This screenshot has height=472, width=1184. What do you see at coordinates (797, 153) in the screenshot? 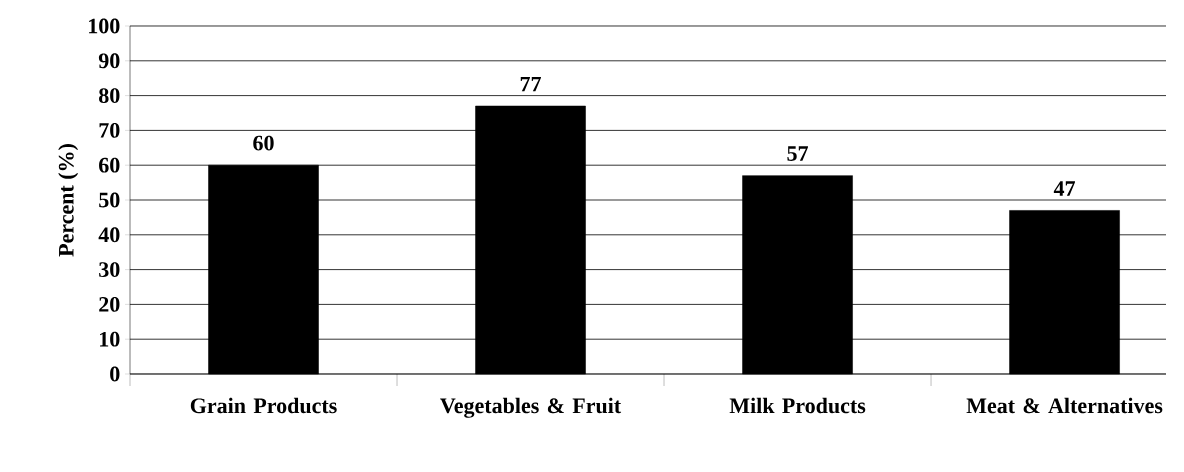
I see `data-label: 57` at bounding box center [797, 153].